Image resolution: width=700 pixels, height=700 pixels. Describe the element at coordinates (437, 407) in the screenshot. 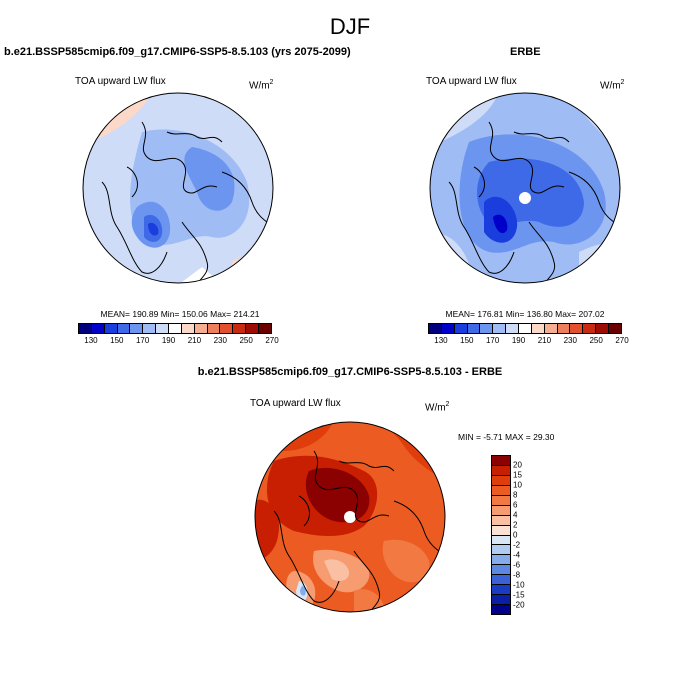

I see `diff-units-label: W/m2` at that location.